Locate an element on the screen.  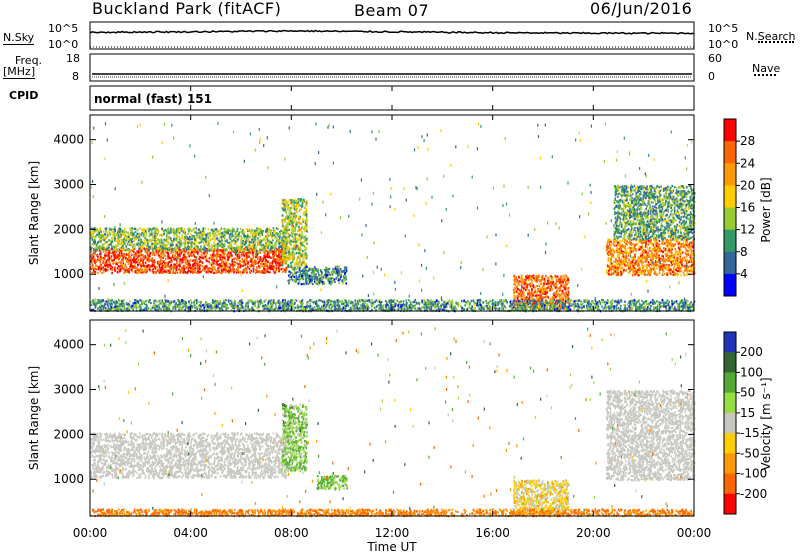
nsearch-label: N.Search is located at coordinates (771, 36).